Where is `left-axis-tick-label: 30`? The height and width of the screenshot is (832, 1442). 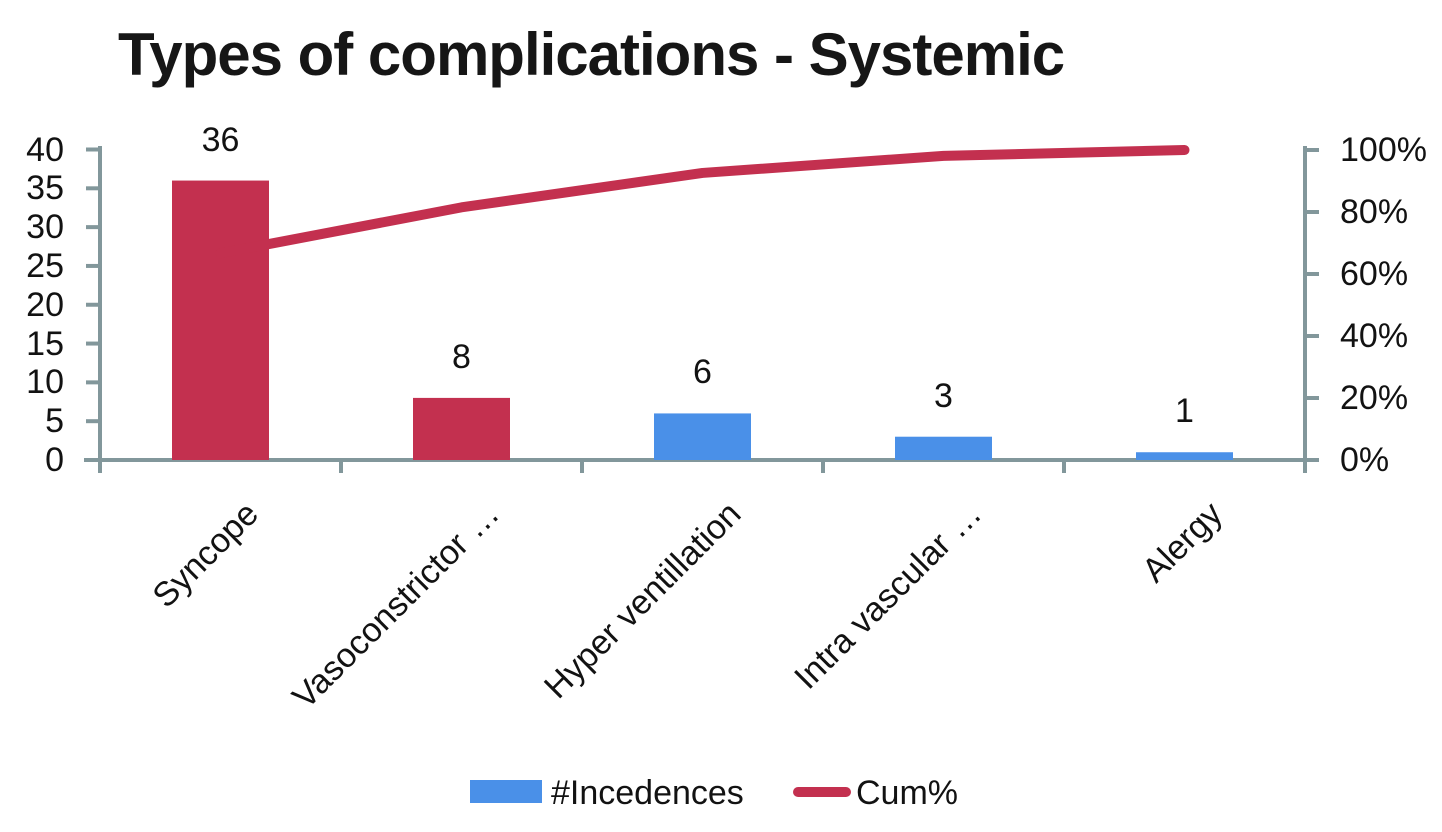 left-axis-tick-label: 30 is located at coordinates (45, 227).